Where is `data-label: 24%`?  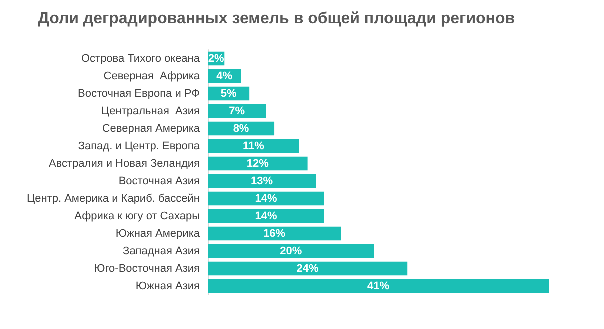
data-label: 24% is located at coordinates (308, 268).